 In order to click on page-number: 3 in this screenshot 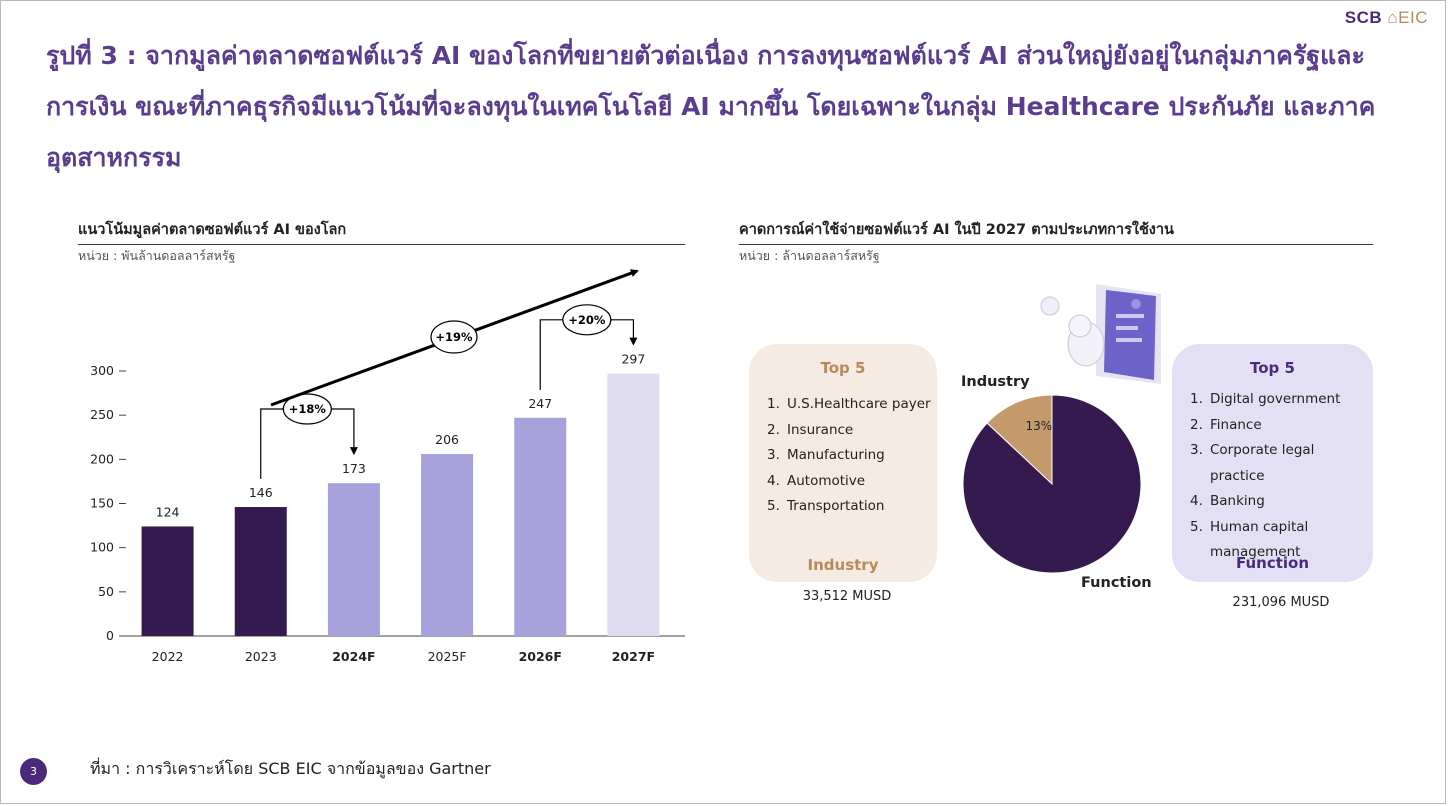, I will do `click(33, 771)`.